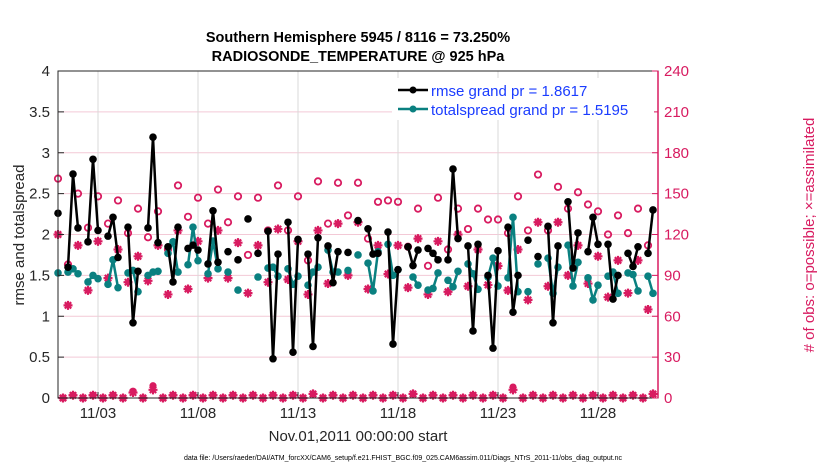 The height and width of the screenshot is (470, 830). What do you see at coordinates (493, 299) in the screenshot?
I see `rmse-line` at bounding box center [493, 299].